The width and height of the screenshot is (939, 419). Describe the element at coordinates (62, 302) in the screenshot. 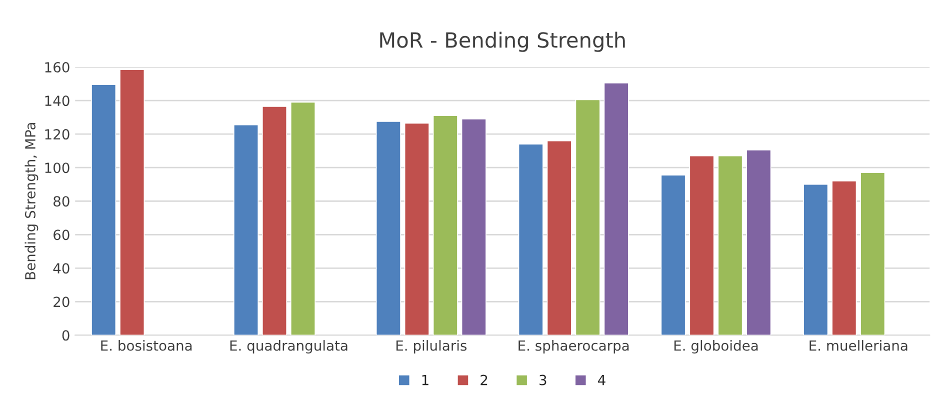

I see `y-tick-label: 20` at that location.